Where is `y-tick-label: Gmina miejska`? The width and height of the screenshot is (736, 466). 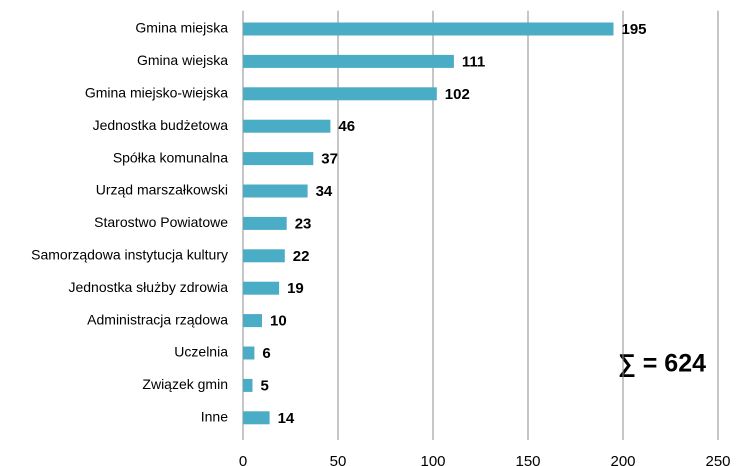 y-tick-label: Gmina miejska is located at coordinates (181, 28).